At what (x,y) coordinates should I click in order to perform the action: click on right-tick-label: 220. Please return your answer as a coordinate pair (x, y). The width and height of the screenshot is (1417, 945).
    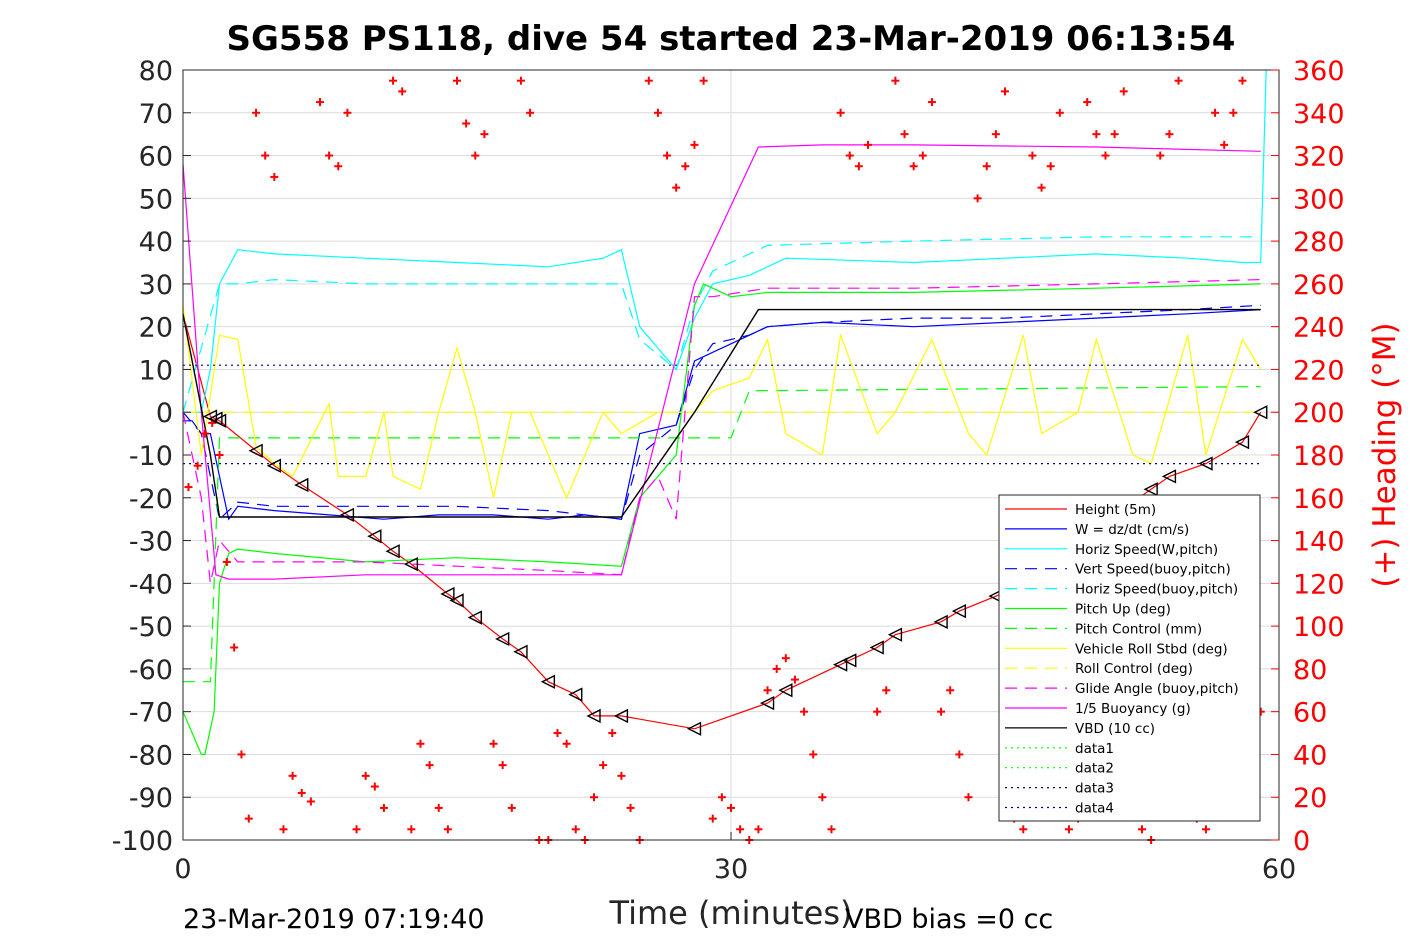
    Looking at the image, I should click on (1319, 370).